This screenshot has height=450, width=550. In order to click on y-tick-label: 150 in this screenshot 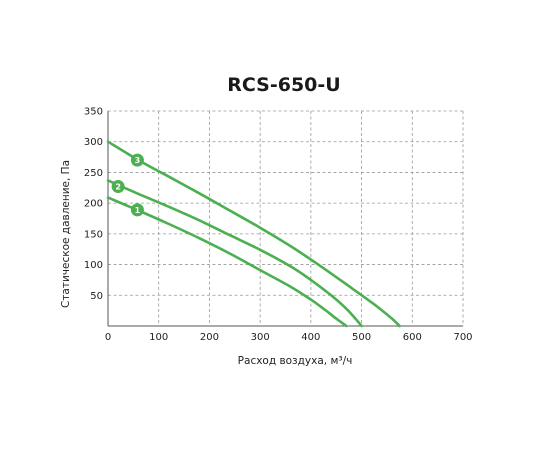, I will do `click(93, 234)`.